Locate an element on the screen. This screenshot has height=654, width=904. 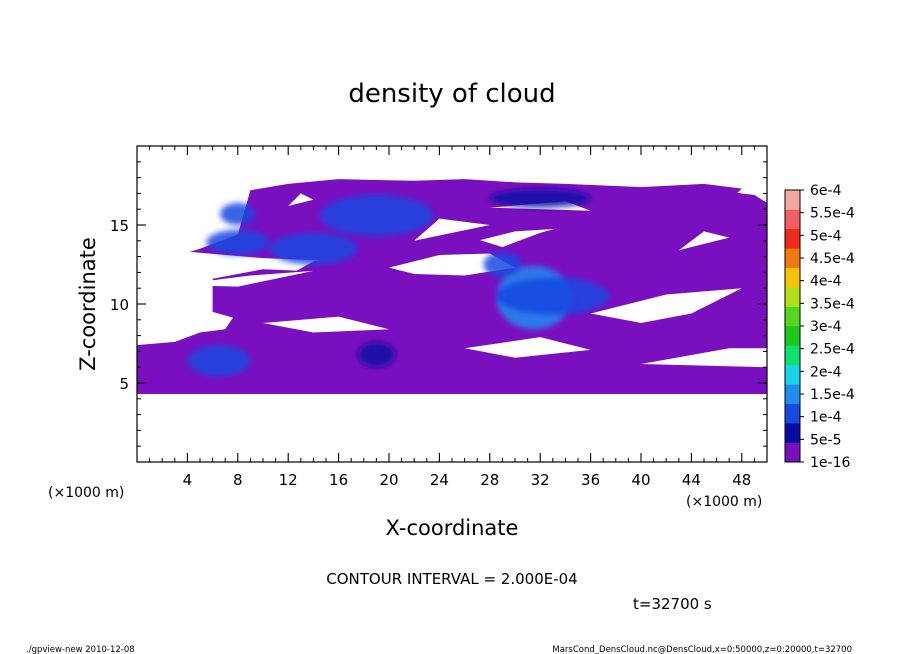
footer-left: ./gpview-new 2010-12-08 is located at coordinates (80, 649).